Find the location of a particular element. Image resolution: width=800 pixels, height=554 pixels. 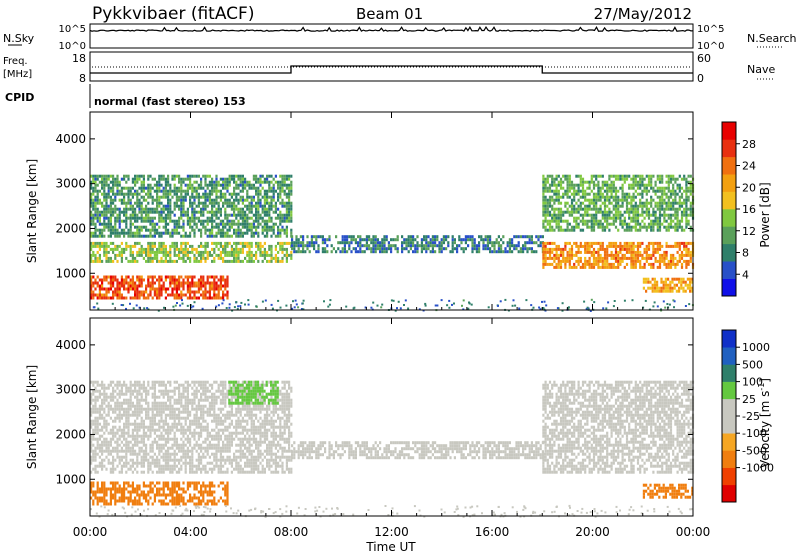

cpid-row: CPID normal (fast stereo) 153 is located at coordinates (125, 96).